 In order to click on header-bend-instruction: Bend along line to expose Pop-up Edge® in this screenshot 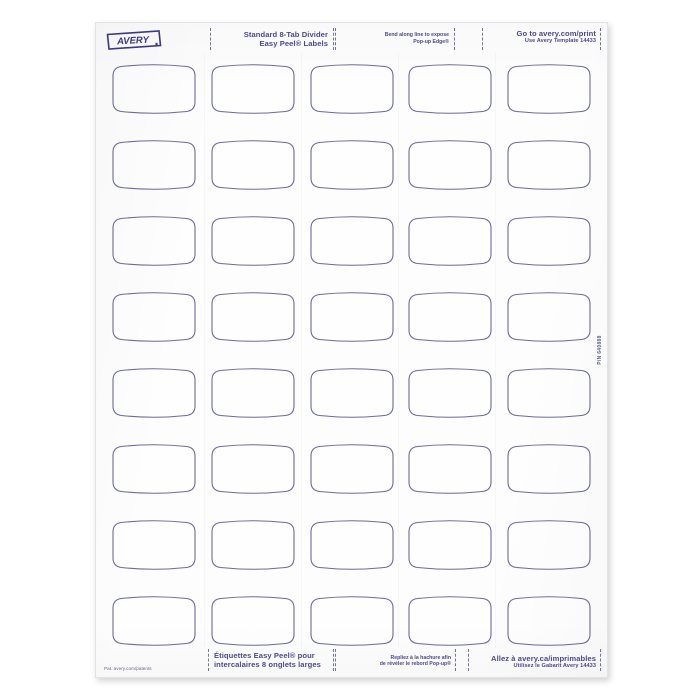, I will do `click(394, 39)`.